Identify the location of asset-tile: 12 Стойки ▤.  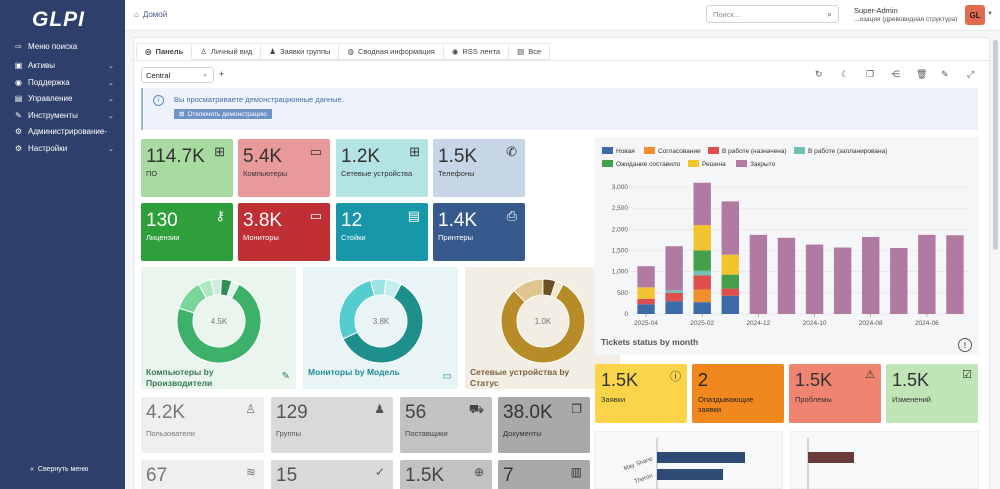
(382, 232).